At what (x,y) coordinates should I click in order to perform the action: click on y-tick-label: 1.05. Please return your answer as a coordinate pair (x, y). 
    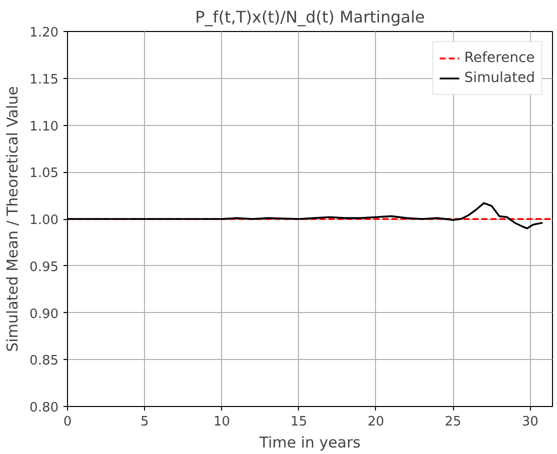
    Looking at the image, I should click on (44, 174).